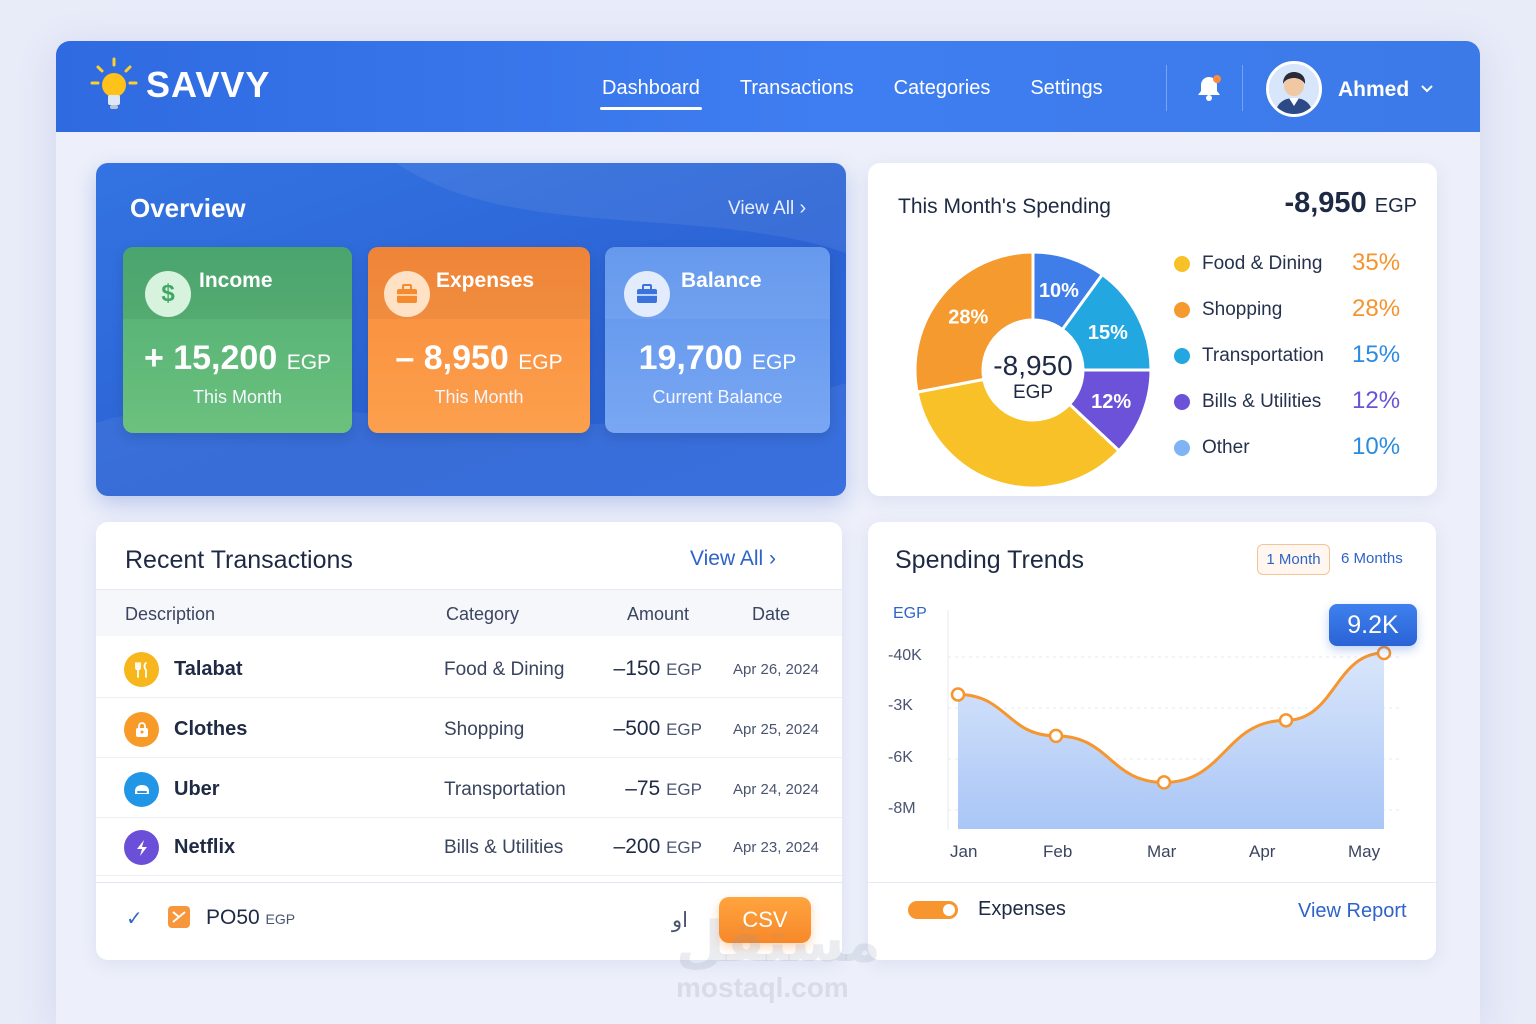 The image size is (1536, 1024). What do you see at coordinates (483, 614) in the screenshot?
I see `col-category: Category` at bounding box center [483, 614].